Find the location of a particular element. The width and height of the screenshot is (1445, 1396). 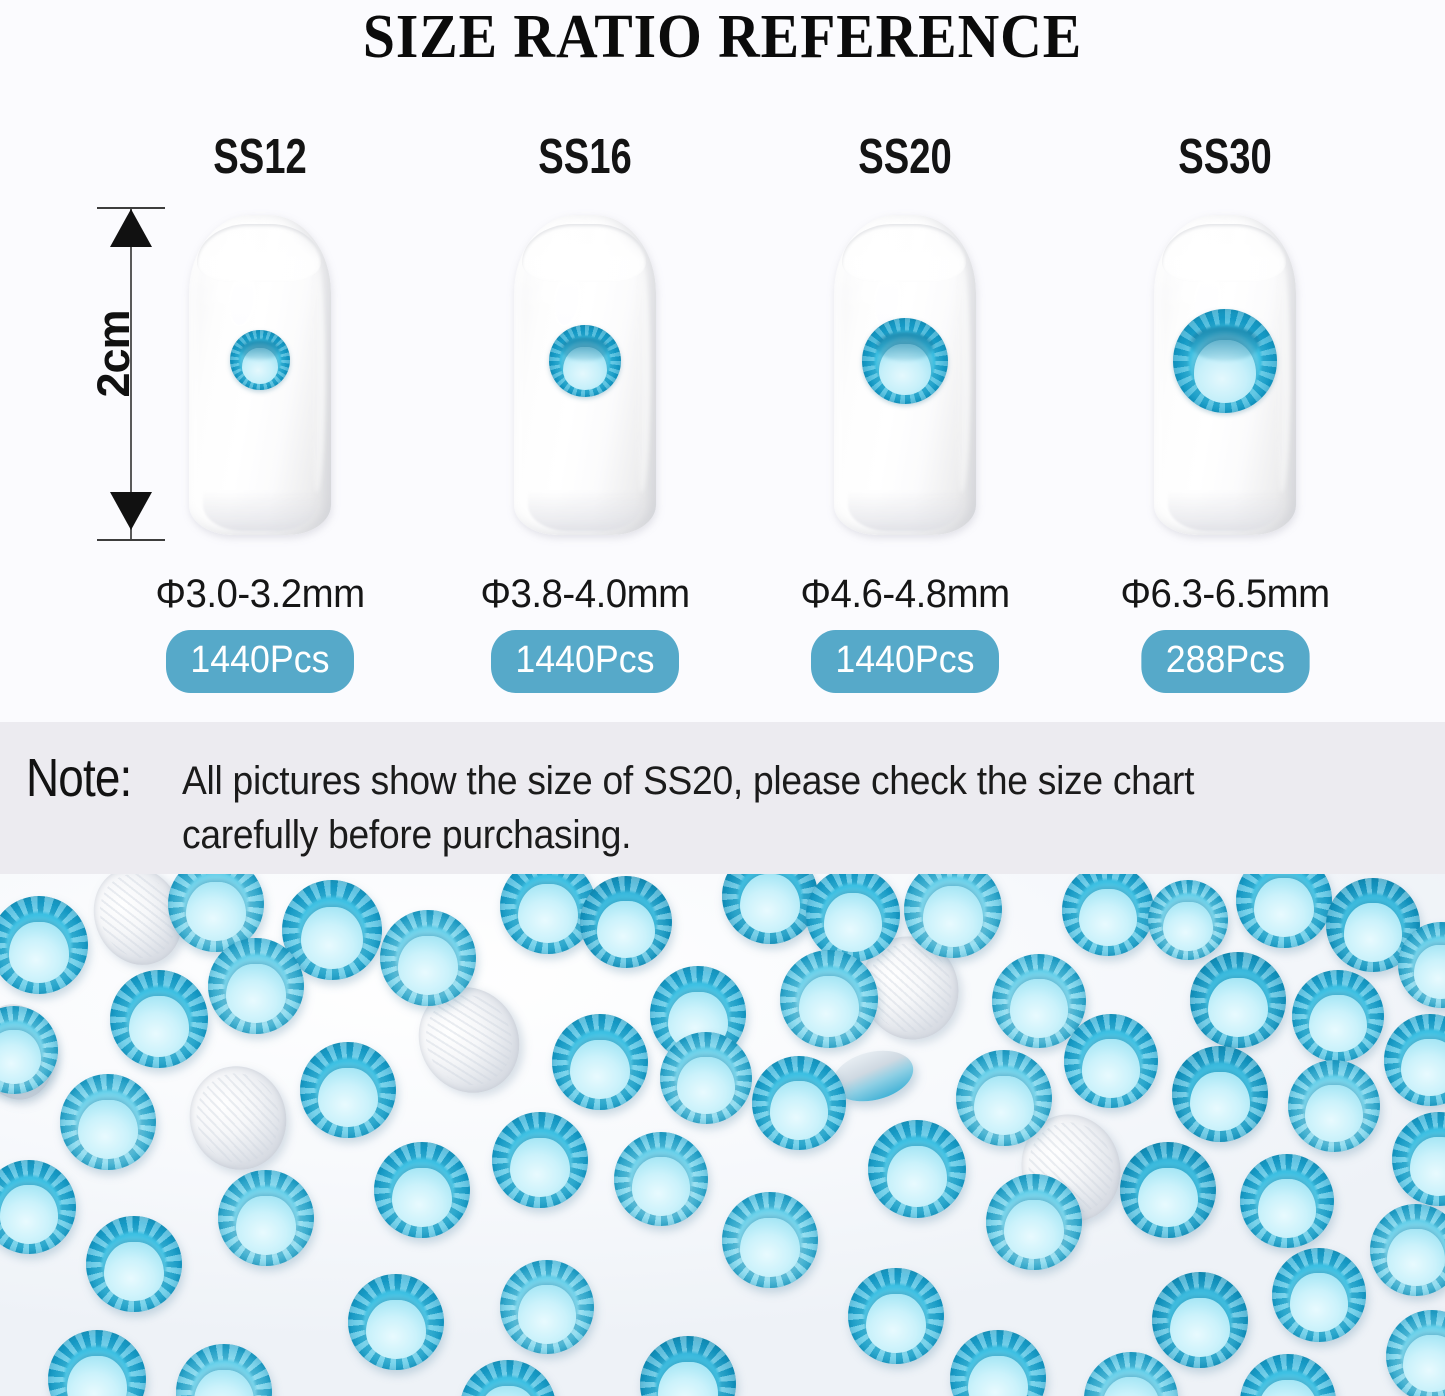

arrow-down-icon is located at coordinates (131, 511).